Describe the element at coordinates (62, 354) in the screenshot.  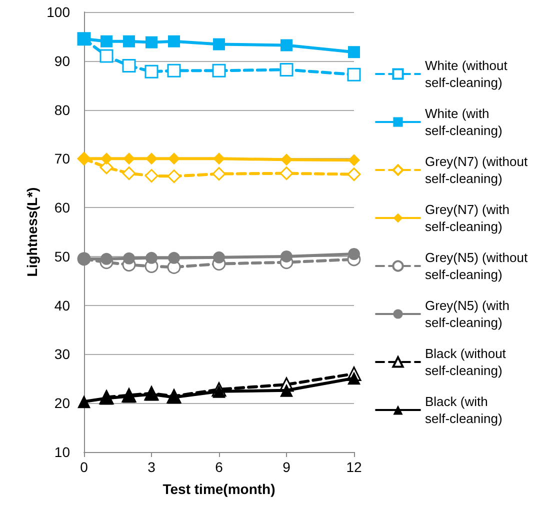
I see `y-tick-label: 30` at that location.